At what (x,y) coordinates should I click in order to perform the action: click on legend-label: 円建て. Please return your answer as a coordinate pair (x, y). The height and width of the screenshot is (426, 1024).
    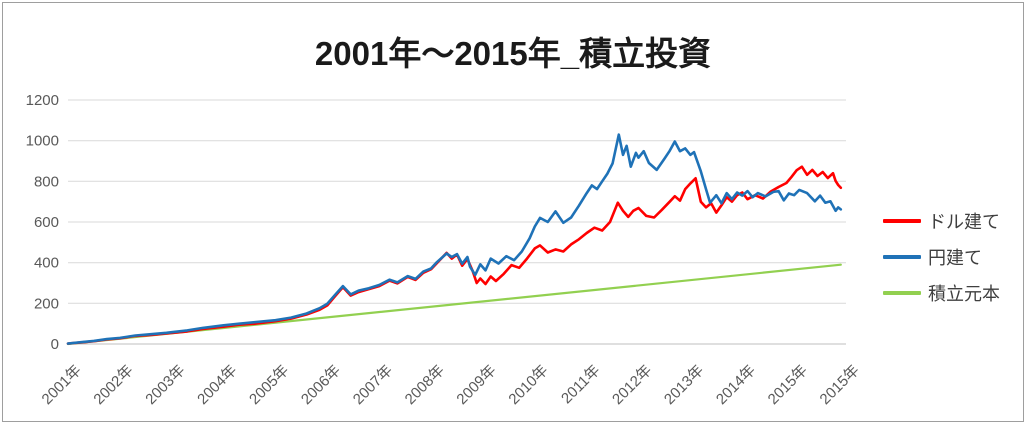
    Looking at the image, I should click on (955, 258).